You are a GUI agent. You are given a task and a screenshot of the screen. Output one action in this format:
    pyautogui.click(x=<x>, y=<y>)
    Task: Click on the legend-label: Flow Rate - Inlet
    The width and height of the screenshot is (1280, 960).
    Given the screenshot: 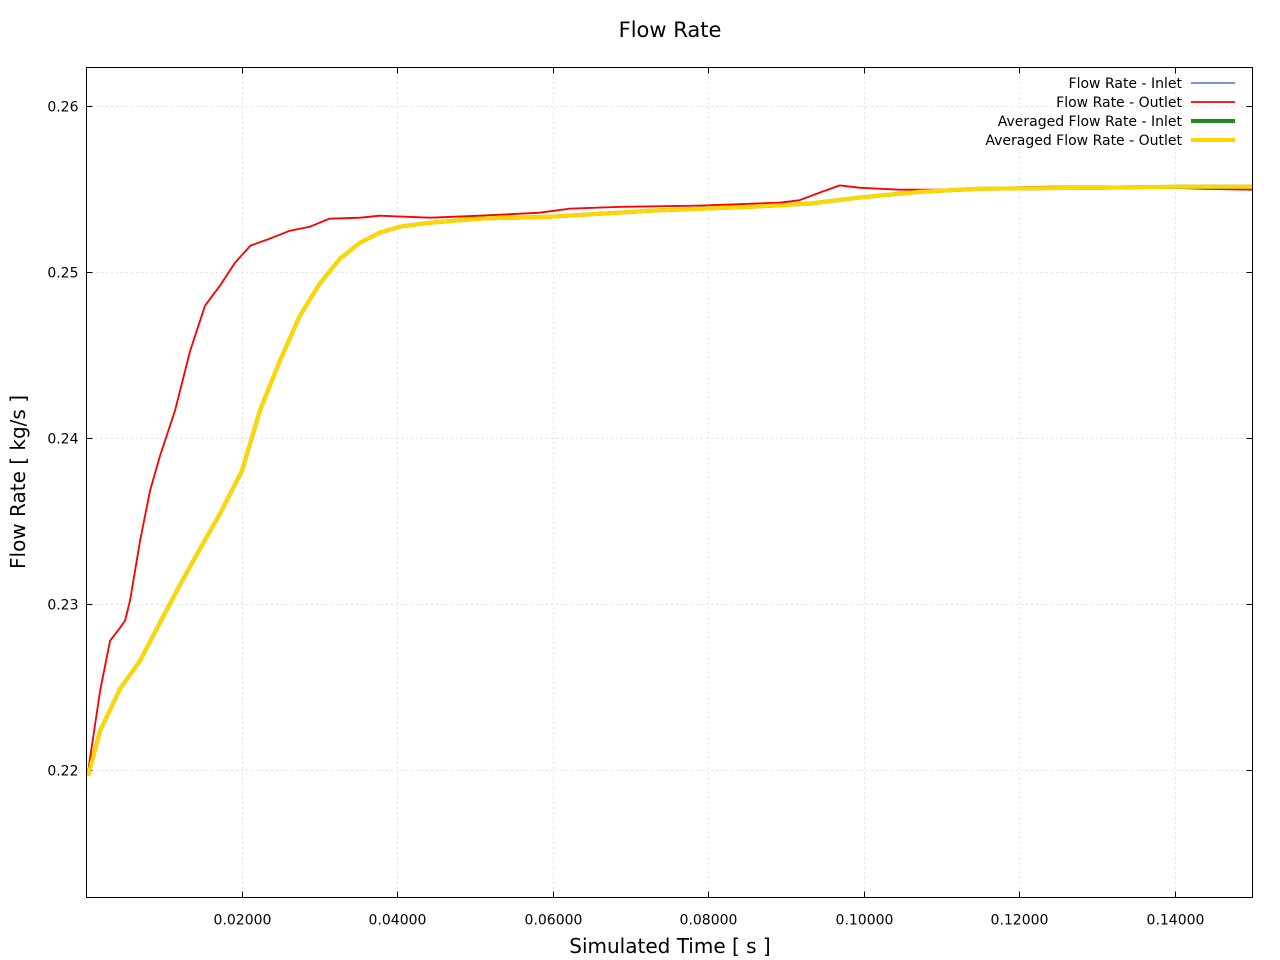 What is the action you would take?
    pyautogui.click(x=1126, y=84)
    